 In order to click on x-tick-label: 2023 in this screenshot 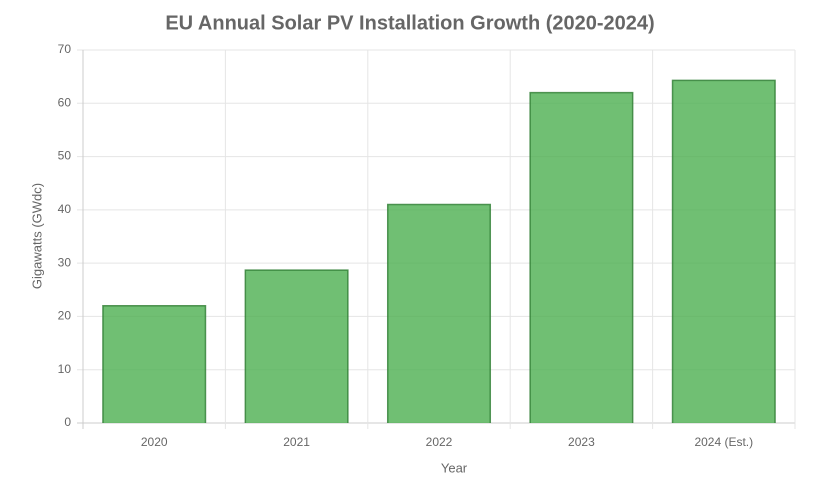, I will do `click(581, 442)`.